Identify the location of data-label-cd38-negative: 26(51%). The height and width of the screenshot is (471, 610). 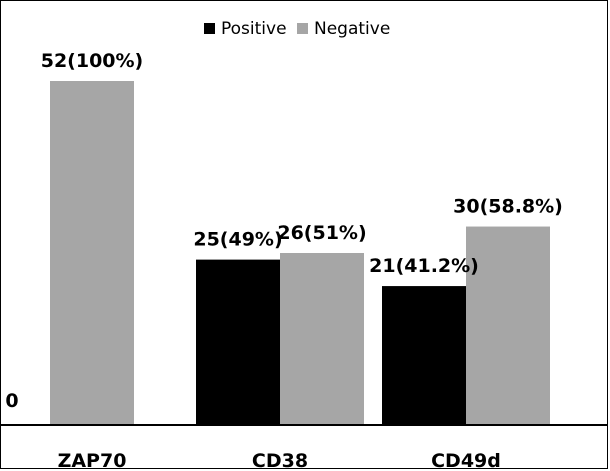
(321, 233).